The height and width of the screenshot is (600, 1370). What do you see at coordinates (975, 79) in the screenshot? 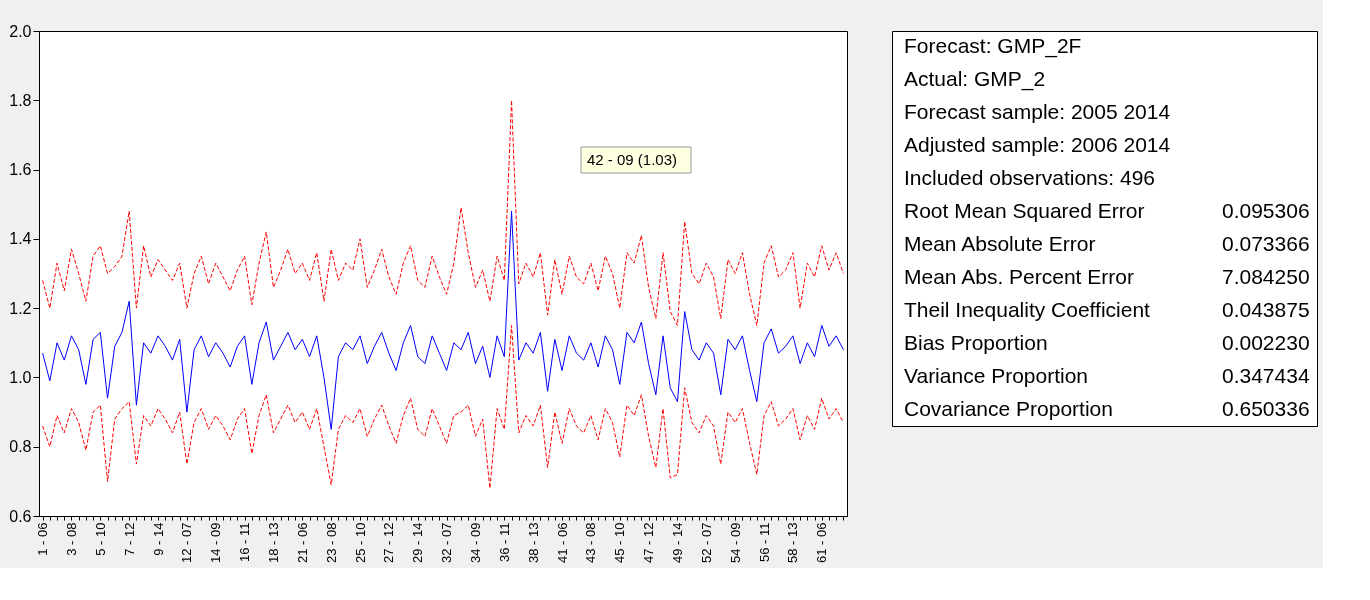
I see `text: Actual: GMP_2` at bounding box center [975, 79].